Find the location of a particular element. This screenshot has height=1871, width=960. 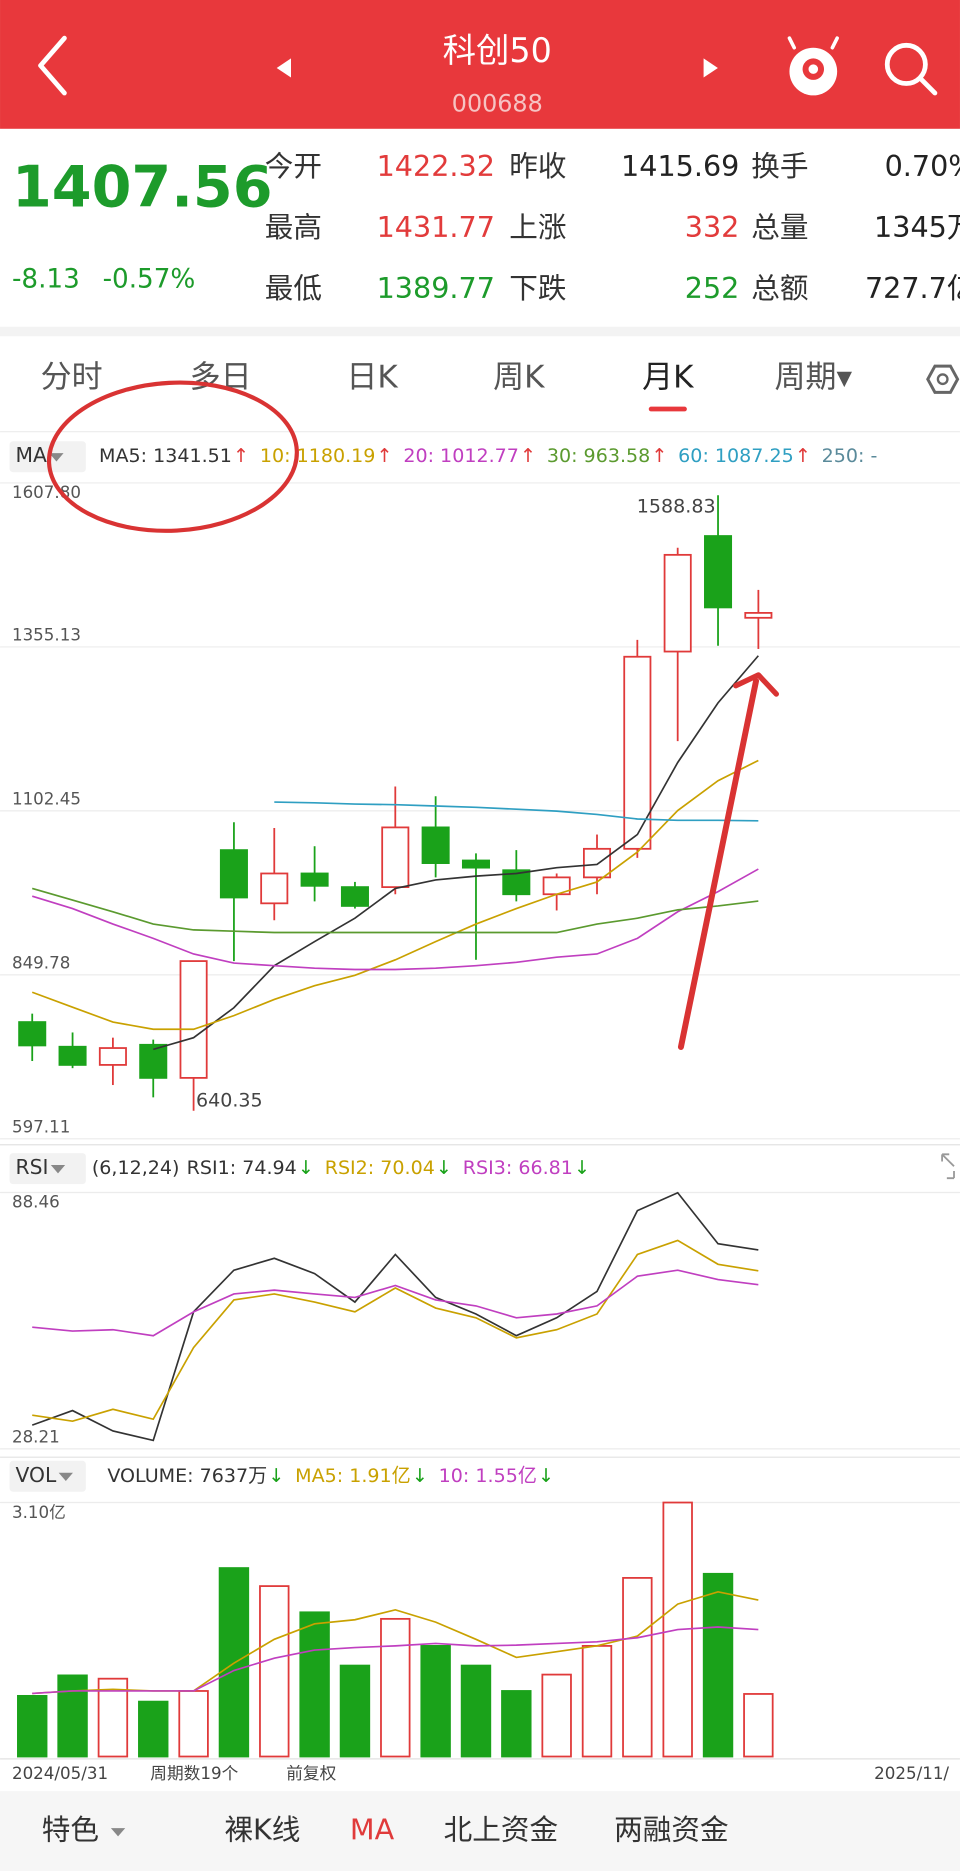

toolbar-item: 裸K线 is located at coordinates (262, 1830).